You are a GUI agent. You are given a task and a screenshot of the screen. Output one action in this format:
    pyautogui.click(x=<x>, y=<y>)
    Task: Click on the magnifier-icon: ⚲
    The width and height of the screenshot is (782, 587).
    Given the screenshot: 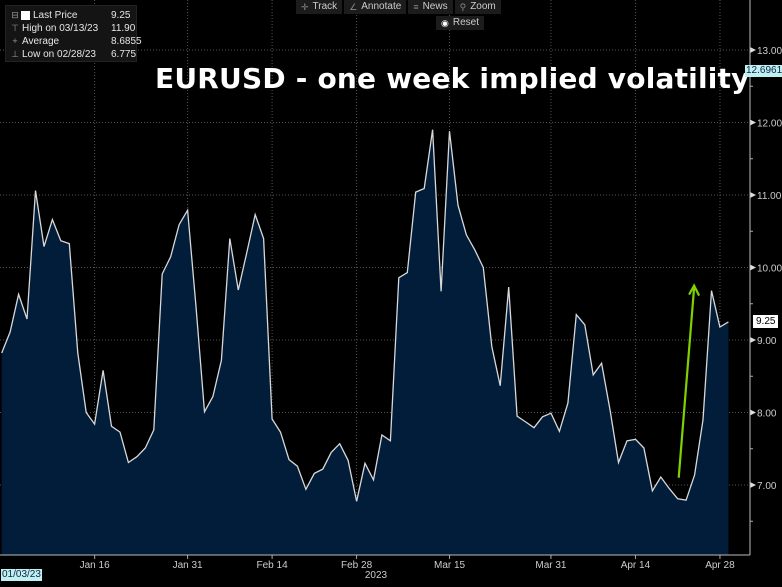 What is the action you would take?
    pyautogui.click(x=463, y=7)
    